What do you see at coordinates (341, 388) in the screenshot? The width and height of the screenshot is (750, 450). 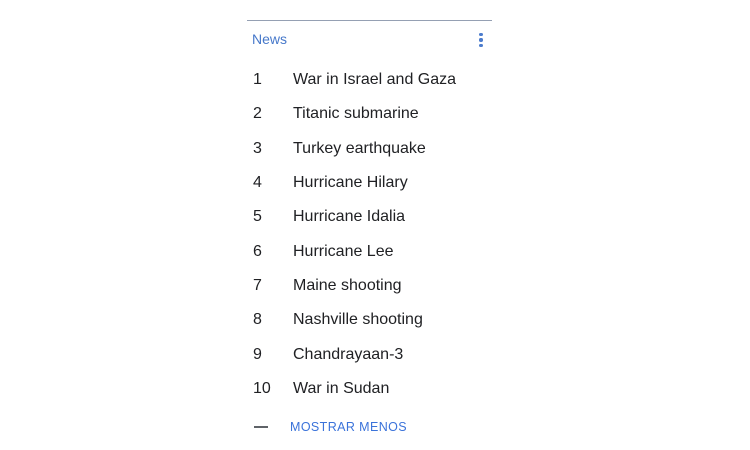 I see `item-label: War in Sudan` at bounding box center [341, 388].